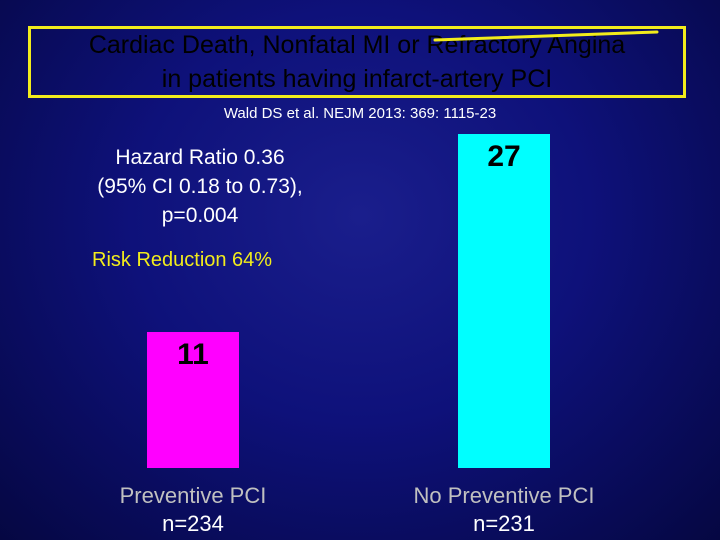 This screenshot has width=720, height=540. Describe the element at coordinates (182, 260) in the screenshot. I see `risk-reduction: Risk Reduction 64%` at that location.